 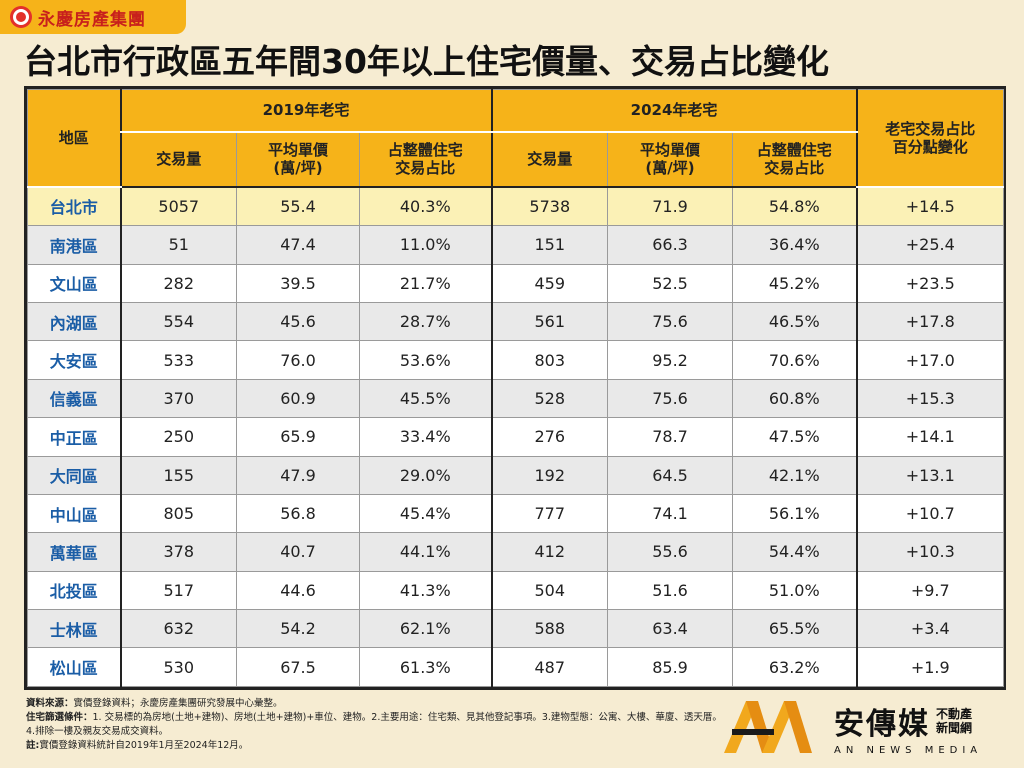 What do you see at coordinates (376, 704) in the screenshot?
I see `source-note: 資料來源：實價登錄資料；永慶房產集團研究發展中心彙整。` at bounding box center [376, 704].